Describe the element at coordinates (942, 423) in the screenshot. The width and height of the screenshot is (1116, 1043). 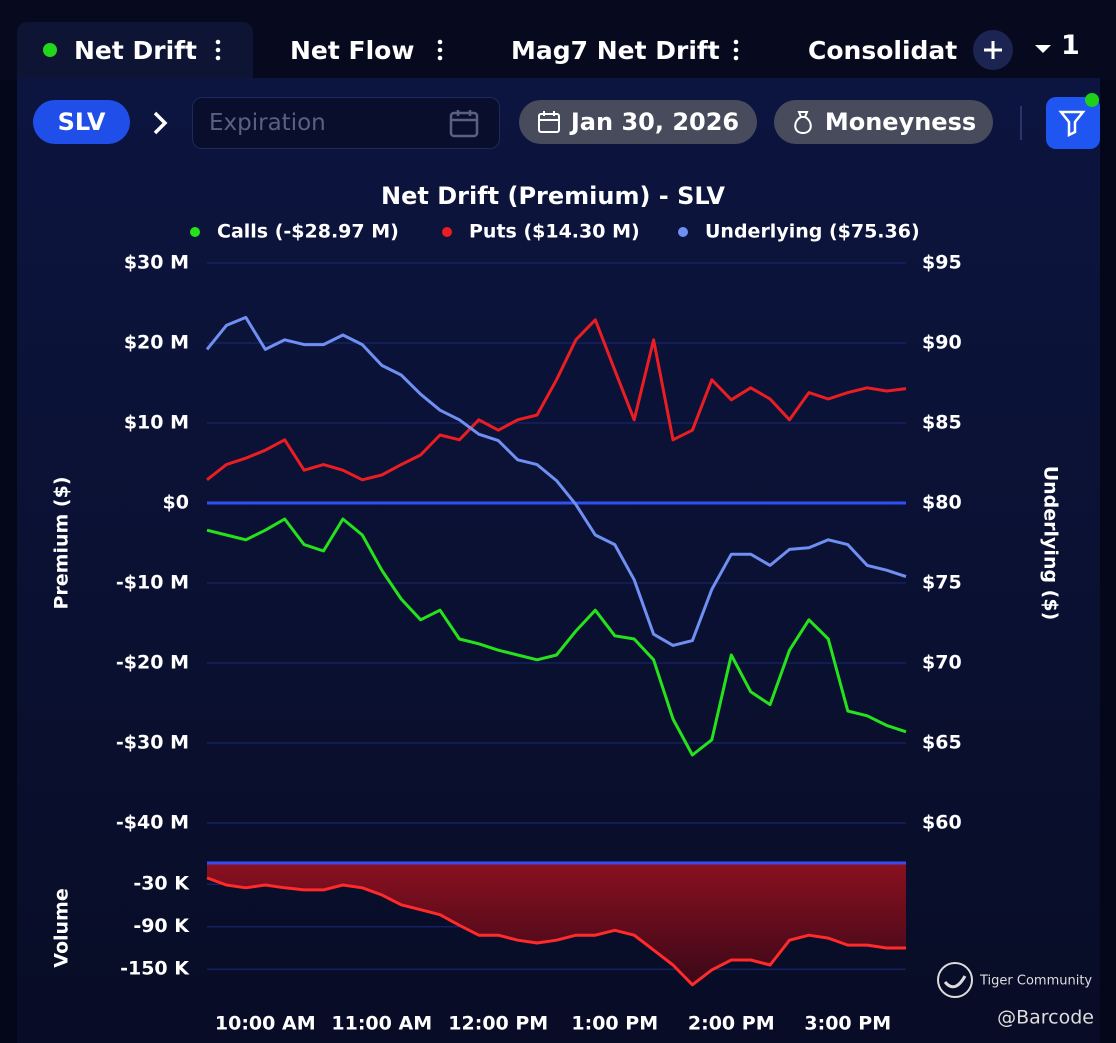
I see `y2-tick-label: $85` at that location.